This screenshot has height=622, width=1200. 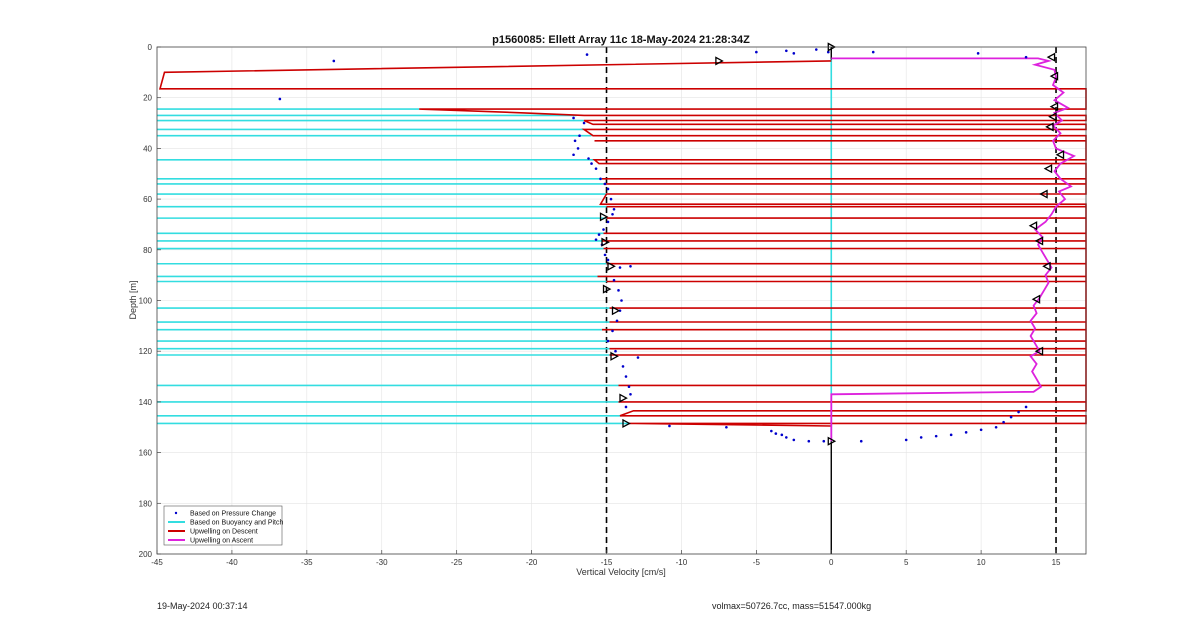 What do you see at coordinates (232, 562) in the screenshot?
I see `x-tick-label: -40` at bounding box center [232, 562].